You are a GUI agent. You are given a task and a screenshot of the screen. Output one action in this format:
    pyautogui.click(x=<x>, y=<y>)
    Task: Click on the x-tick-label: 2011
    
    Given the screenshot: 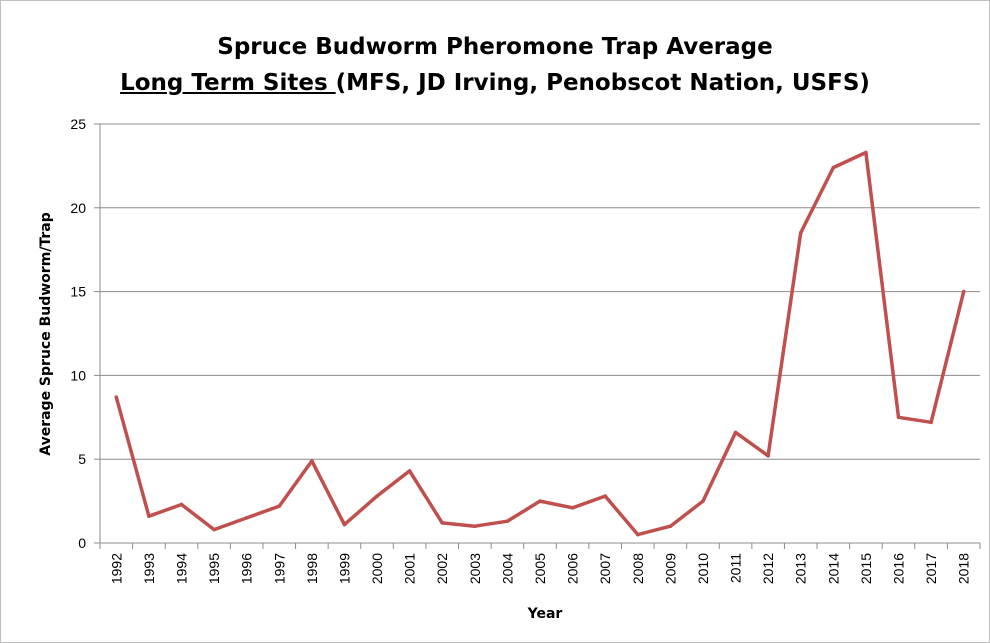 What is the action you would take?
    pyautogui.click(x=736, y=568)
    